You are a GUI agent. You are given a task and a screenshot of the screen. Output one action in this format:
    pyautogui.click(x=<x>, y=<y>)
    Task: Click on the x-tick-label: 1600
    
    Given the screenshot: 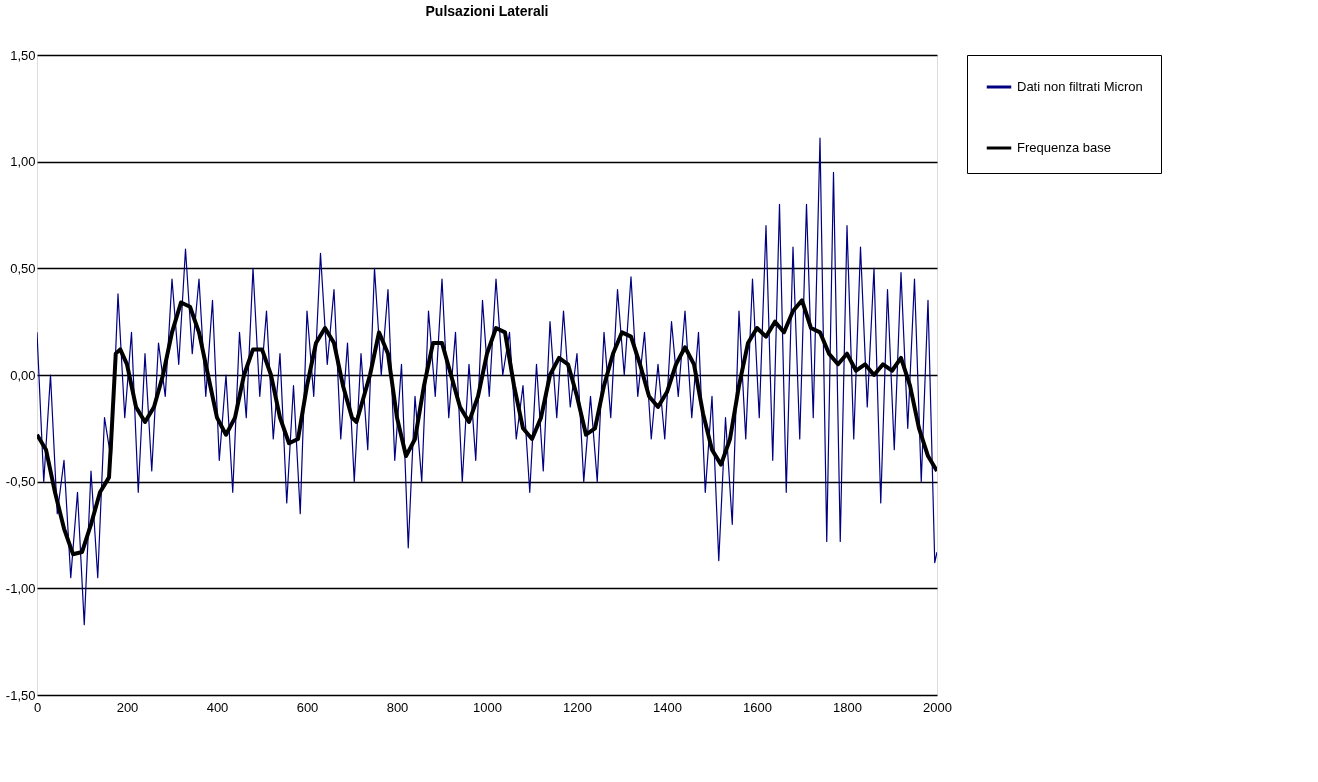 What is the action you would take?
    pyautogui.click(x=757, y=707)
    